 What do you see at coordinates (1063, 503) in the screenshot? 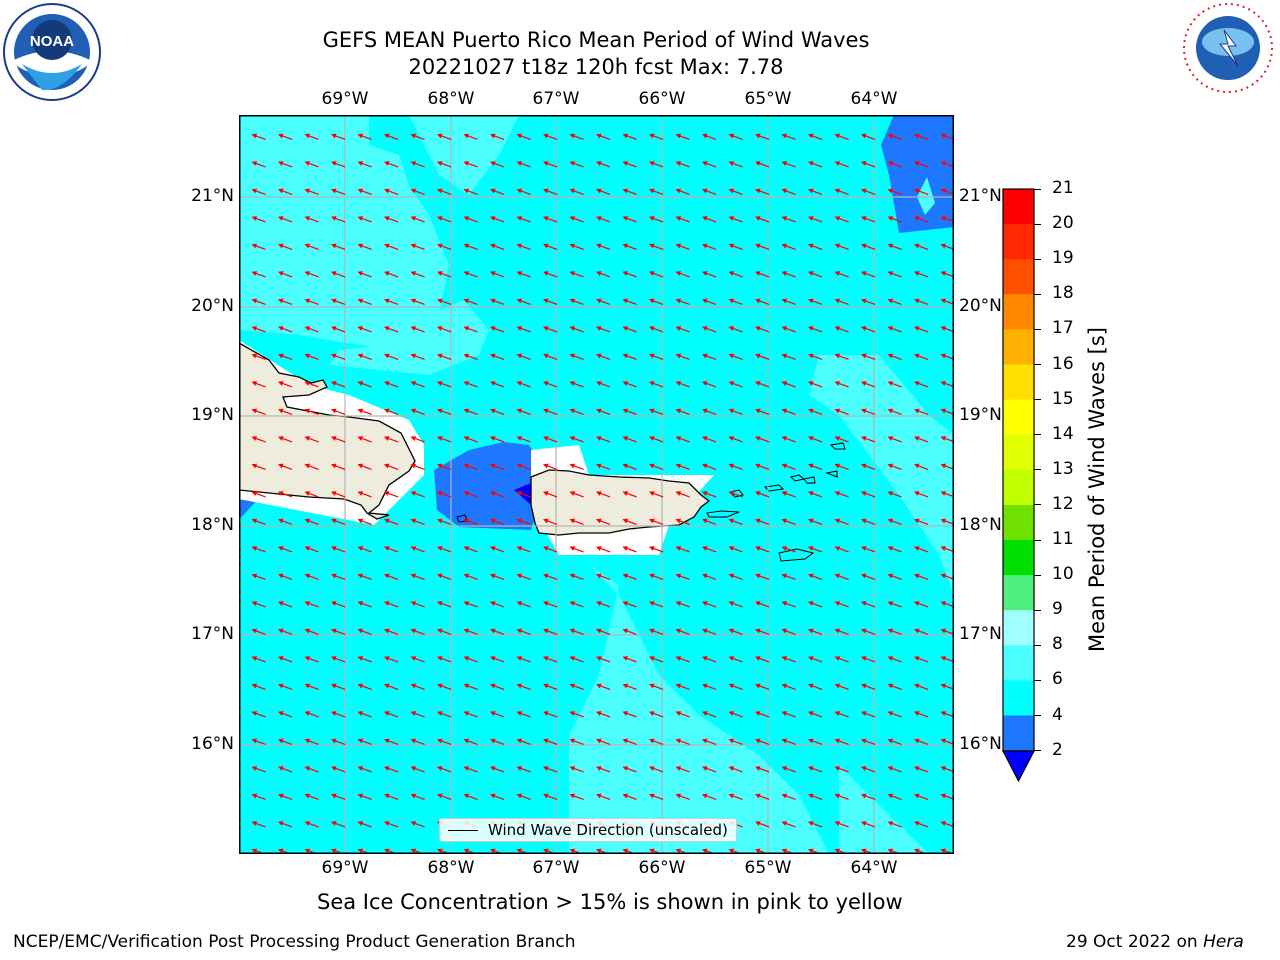
I see `colorbar-tick-label: 12` at bounding box center [1063, 503].